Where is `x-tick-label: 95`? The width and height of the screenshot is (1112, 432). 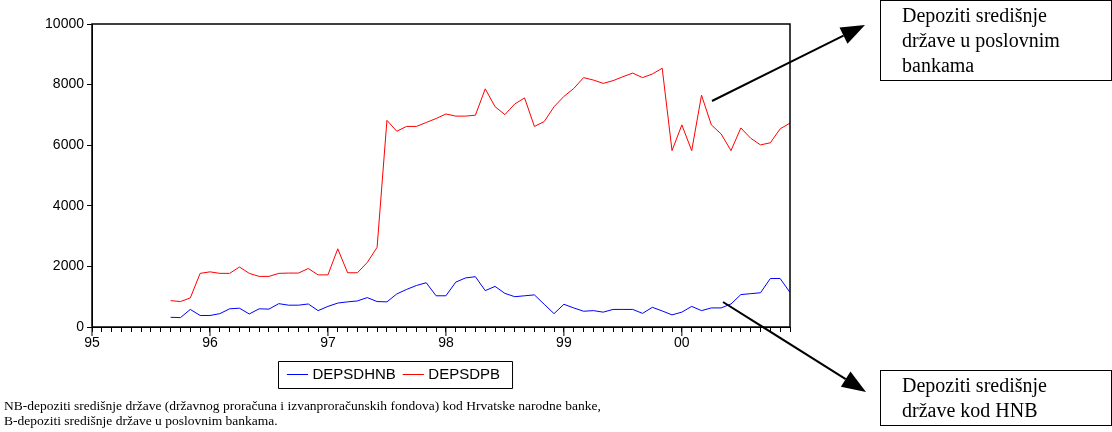
x-tick-label: 95 is located at coordinates (92, 342).